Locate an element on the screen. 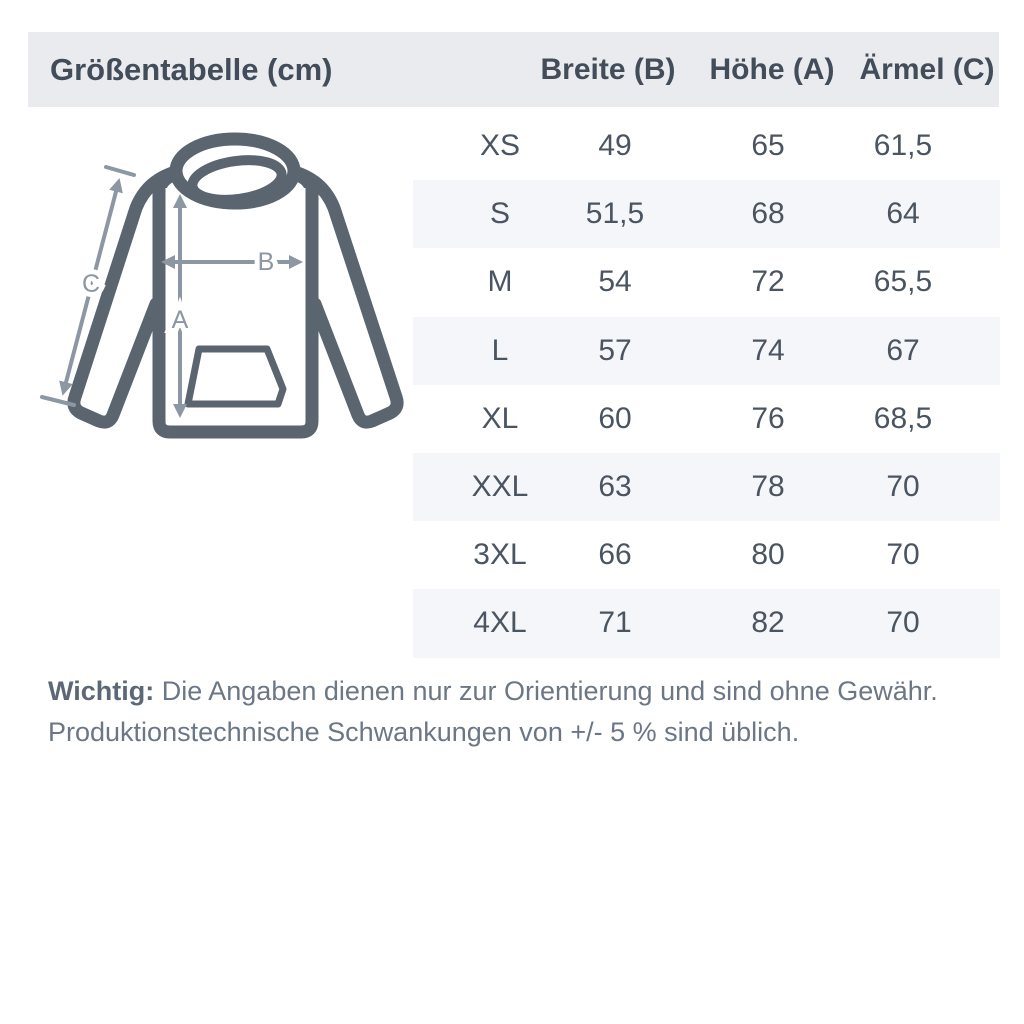 The image size is (1024, 1024). dimension-line-c is located at coordinates (91, 287).